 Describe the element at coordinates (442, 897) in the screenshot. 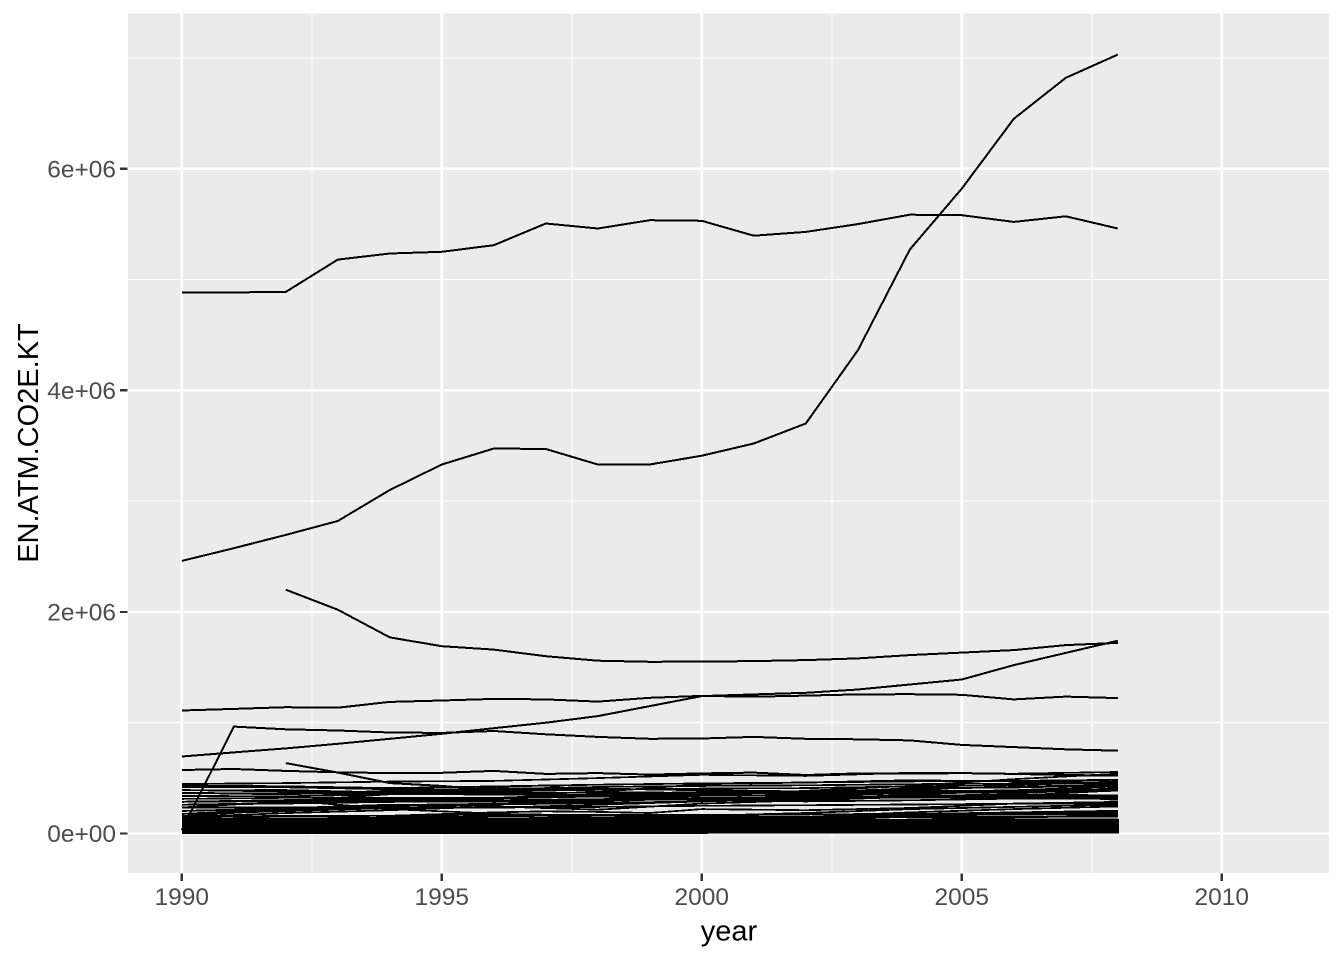

I see `svg-text: 1995` at that location.